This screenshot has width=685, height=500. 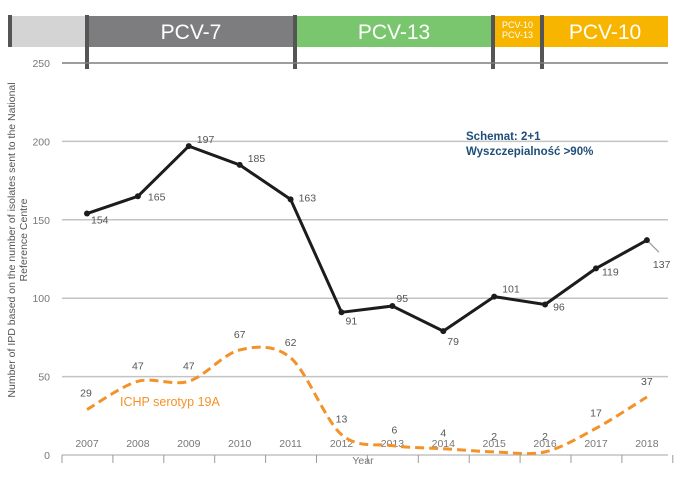 What do you see at coordinates (559, 307) in the screenshot?
I see `ipd-data-label: 96` at bounding box center [559, 307].